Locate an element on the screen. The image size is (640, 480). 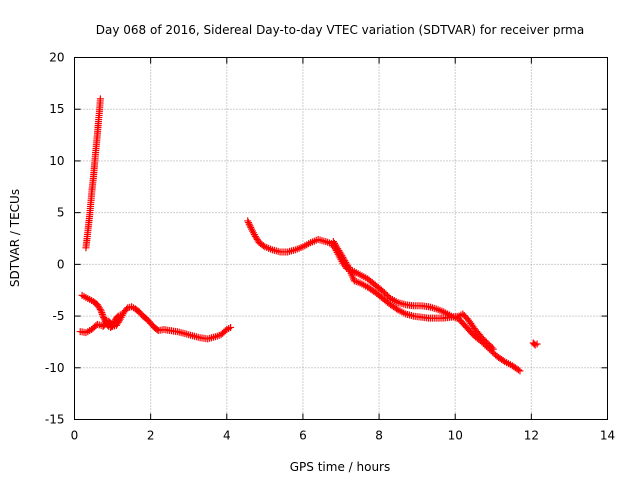
x-tick-label: 10 is located at coordinates (455, 436).